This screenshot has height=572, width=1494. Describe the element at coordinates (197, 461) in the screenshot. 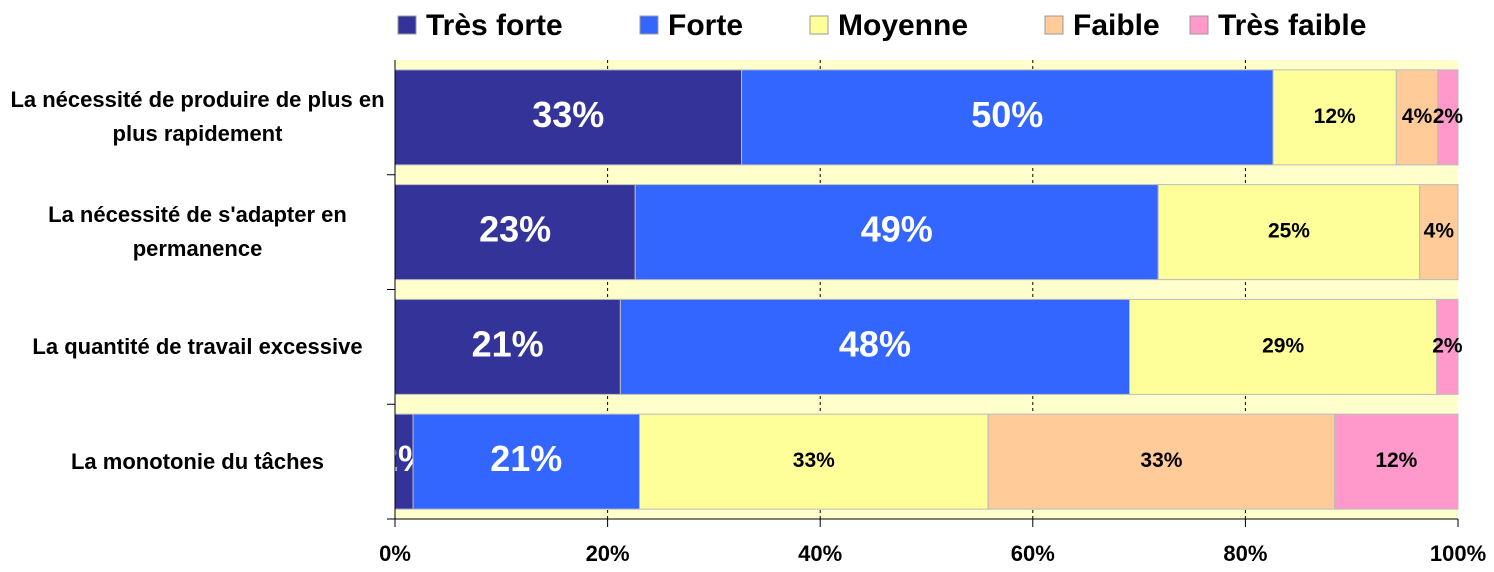

I see `y-tick-label: La monotonie du tâches` at that location.